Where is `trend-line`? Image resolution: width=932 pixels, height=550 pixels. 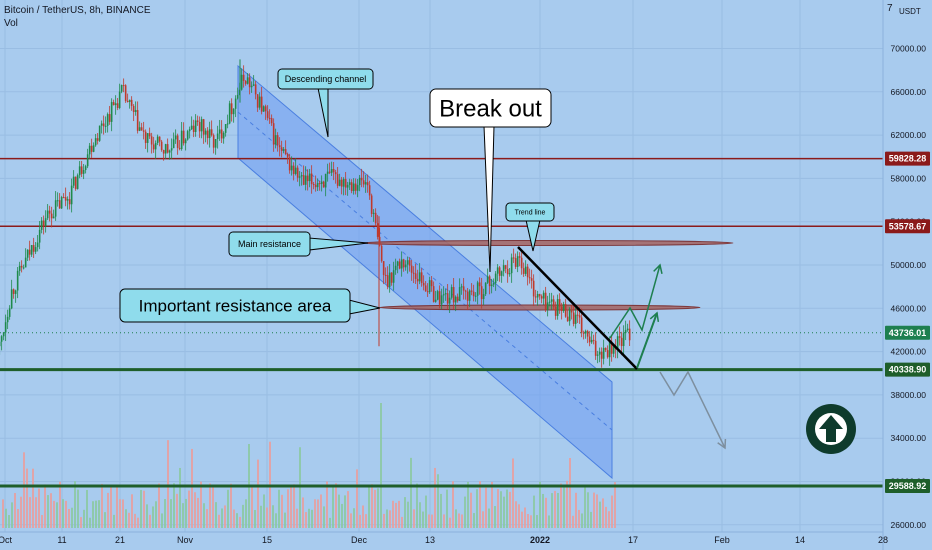
trend-line is located at coordinates (577, 308).